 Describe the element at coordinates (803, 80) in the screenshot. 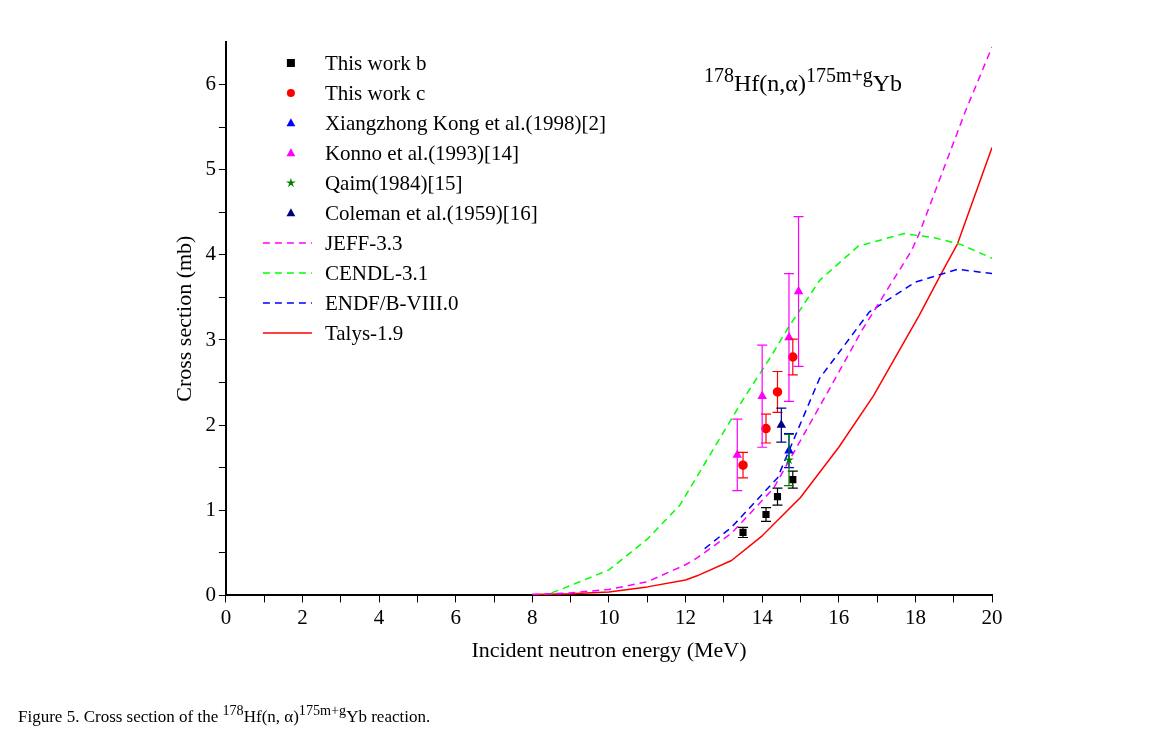

I see `annotation: $^{178}$Hf(n,α)$^{175m+g}$Yb` at that location.